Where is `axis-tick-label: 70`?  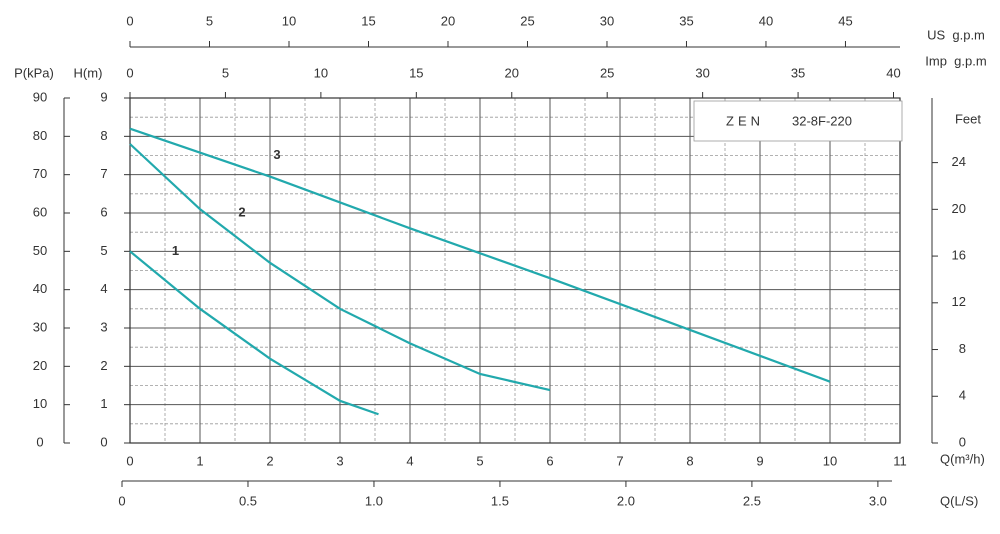 axis-tick-label: 70 is located at coordinates (40, 173).